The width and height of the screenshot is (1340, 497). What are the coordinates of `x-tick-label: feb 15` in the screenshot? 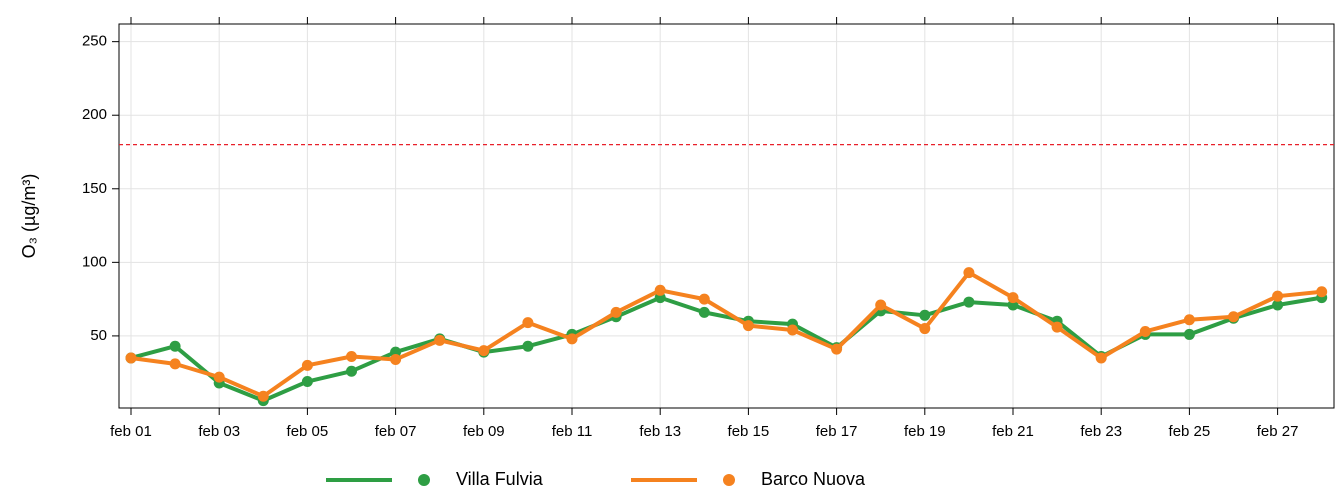 It's located at (749, 431).